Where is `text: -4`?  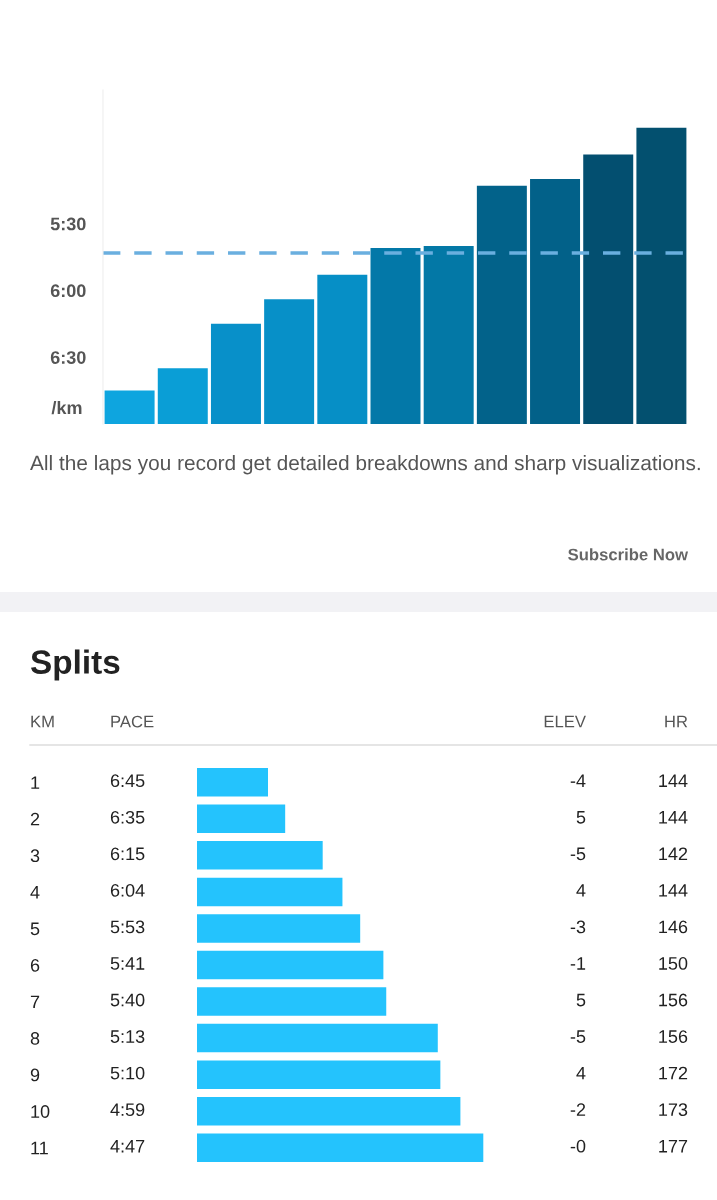 text: -4 is located at coordinates (578, 780).